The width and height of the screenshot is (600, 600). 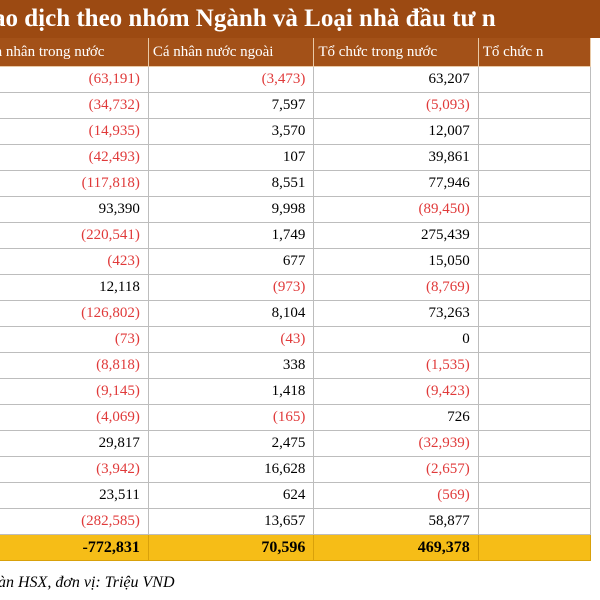 I want to click on header-foreign-institution: Tổ chức n, so click(x=535, y=52).